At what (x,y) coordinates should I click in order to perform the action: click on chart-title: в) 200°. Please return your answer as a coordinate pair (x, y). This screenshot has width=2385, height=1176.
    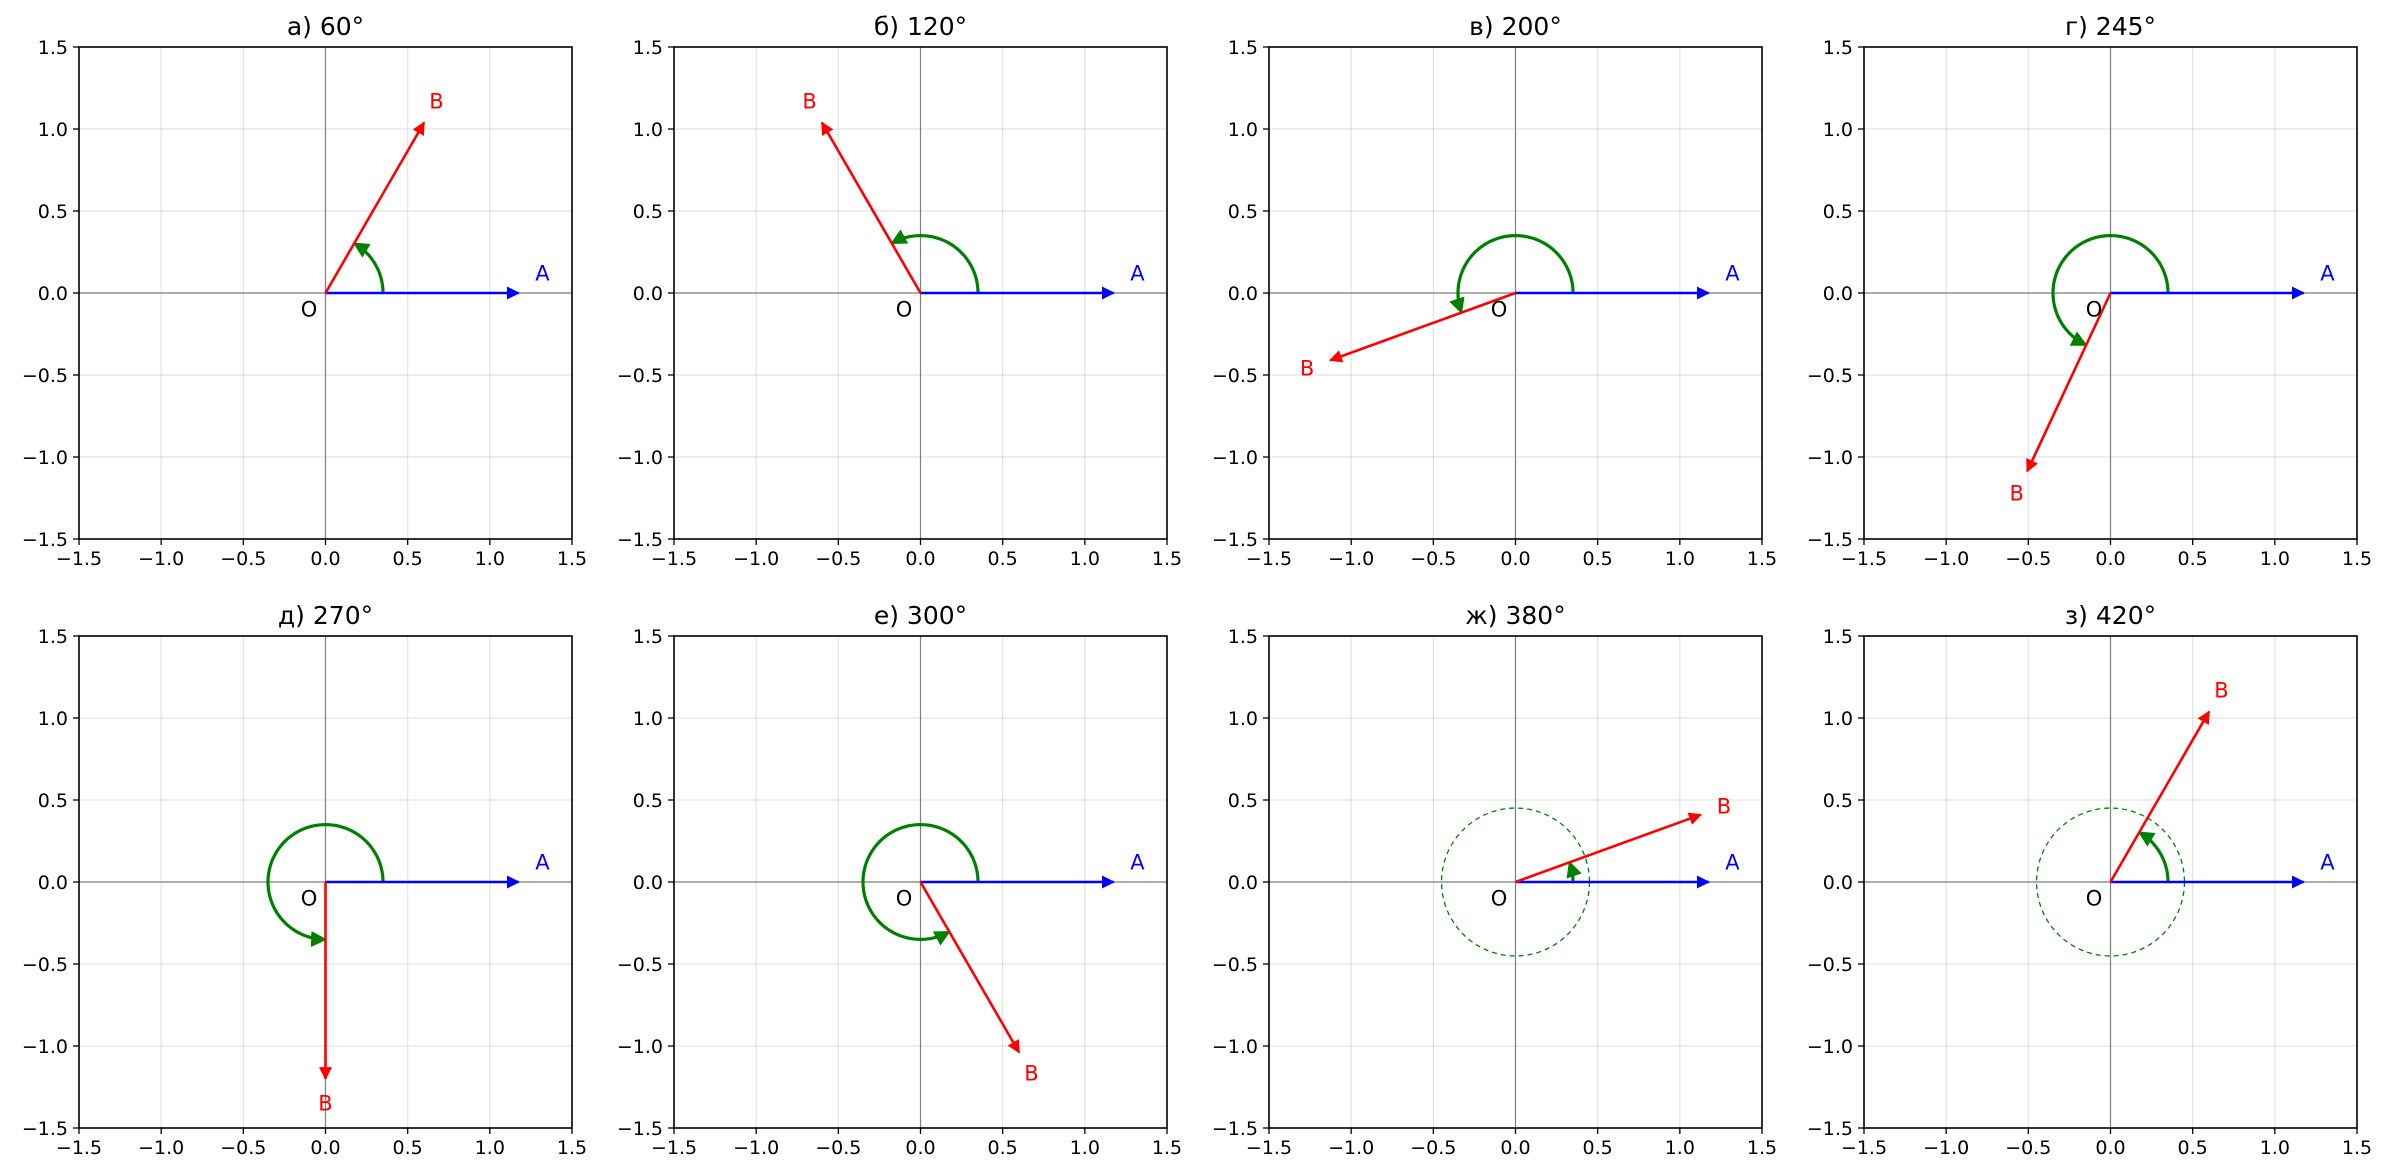
    Looking at the image, I should click on (1515, 26).